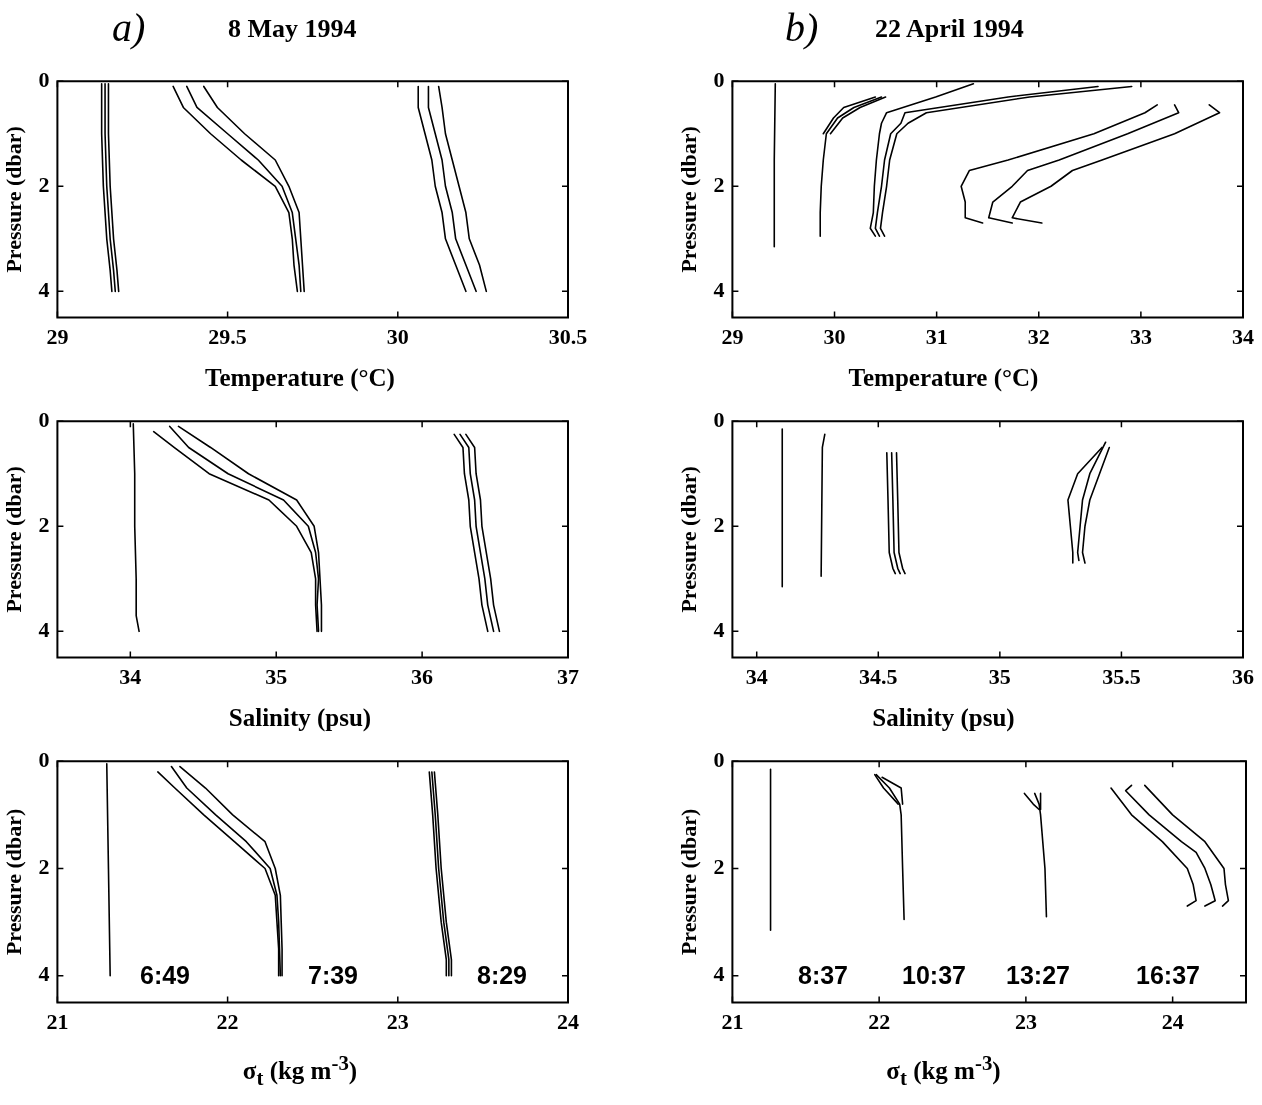 This screenshot has width=1262, height=1105. What do you see at coordinates (934, 975) in the screenshot?
I see `annotation: 10:37` at bounding box center [934, 975].